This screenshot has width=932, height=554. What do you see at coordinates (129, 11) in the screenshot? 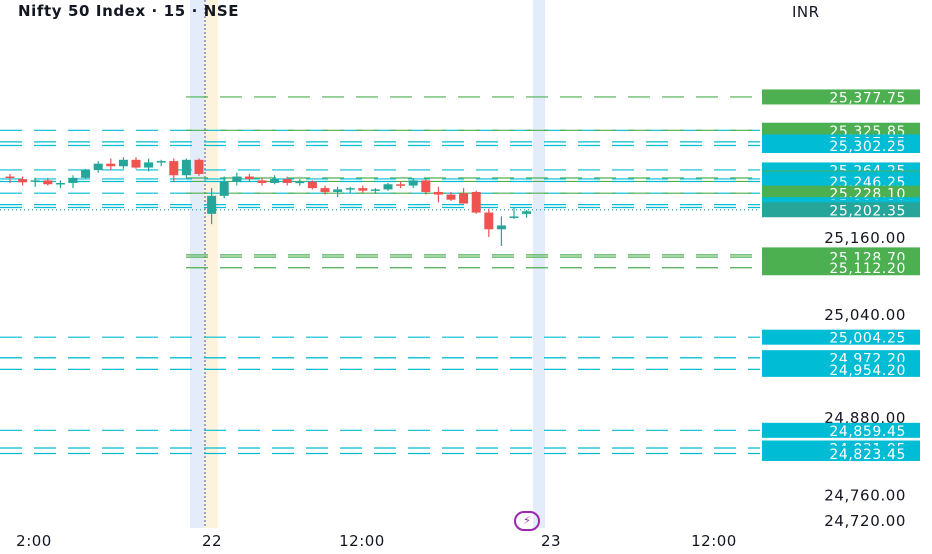
I see `chart-title: Nifty 50 Index · 15 · NSE` at bounding box center [129, 11].